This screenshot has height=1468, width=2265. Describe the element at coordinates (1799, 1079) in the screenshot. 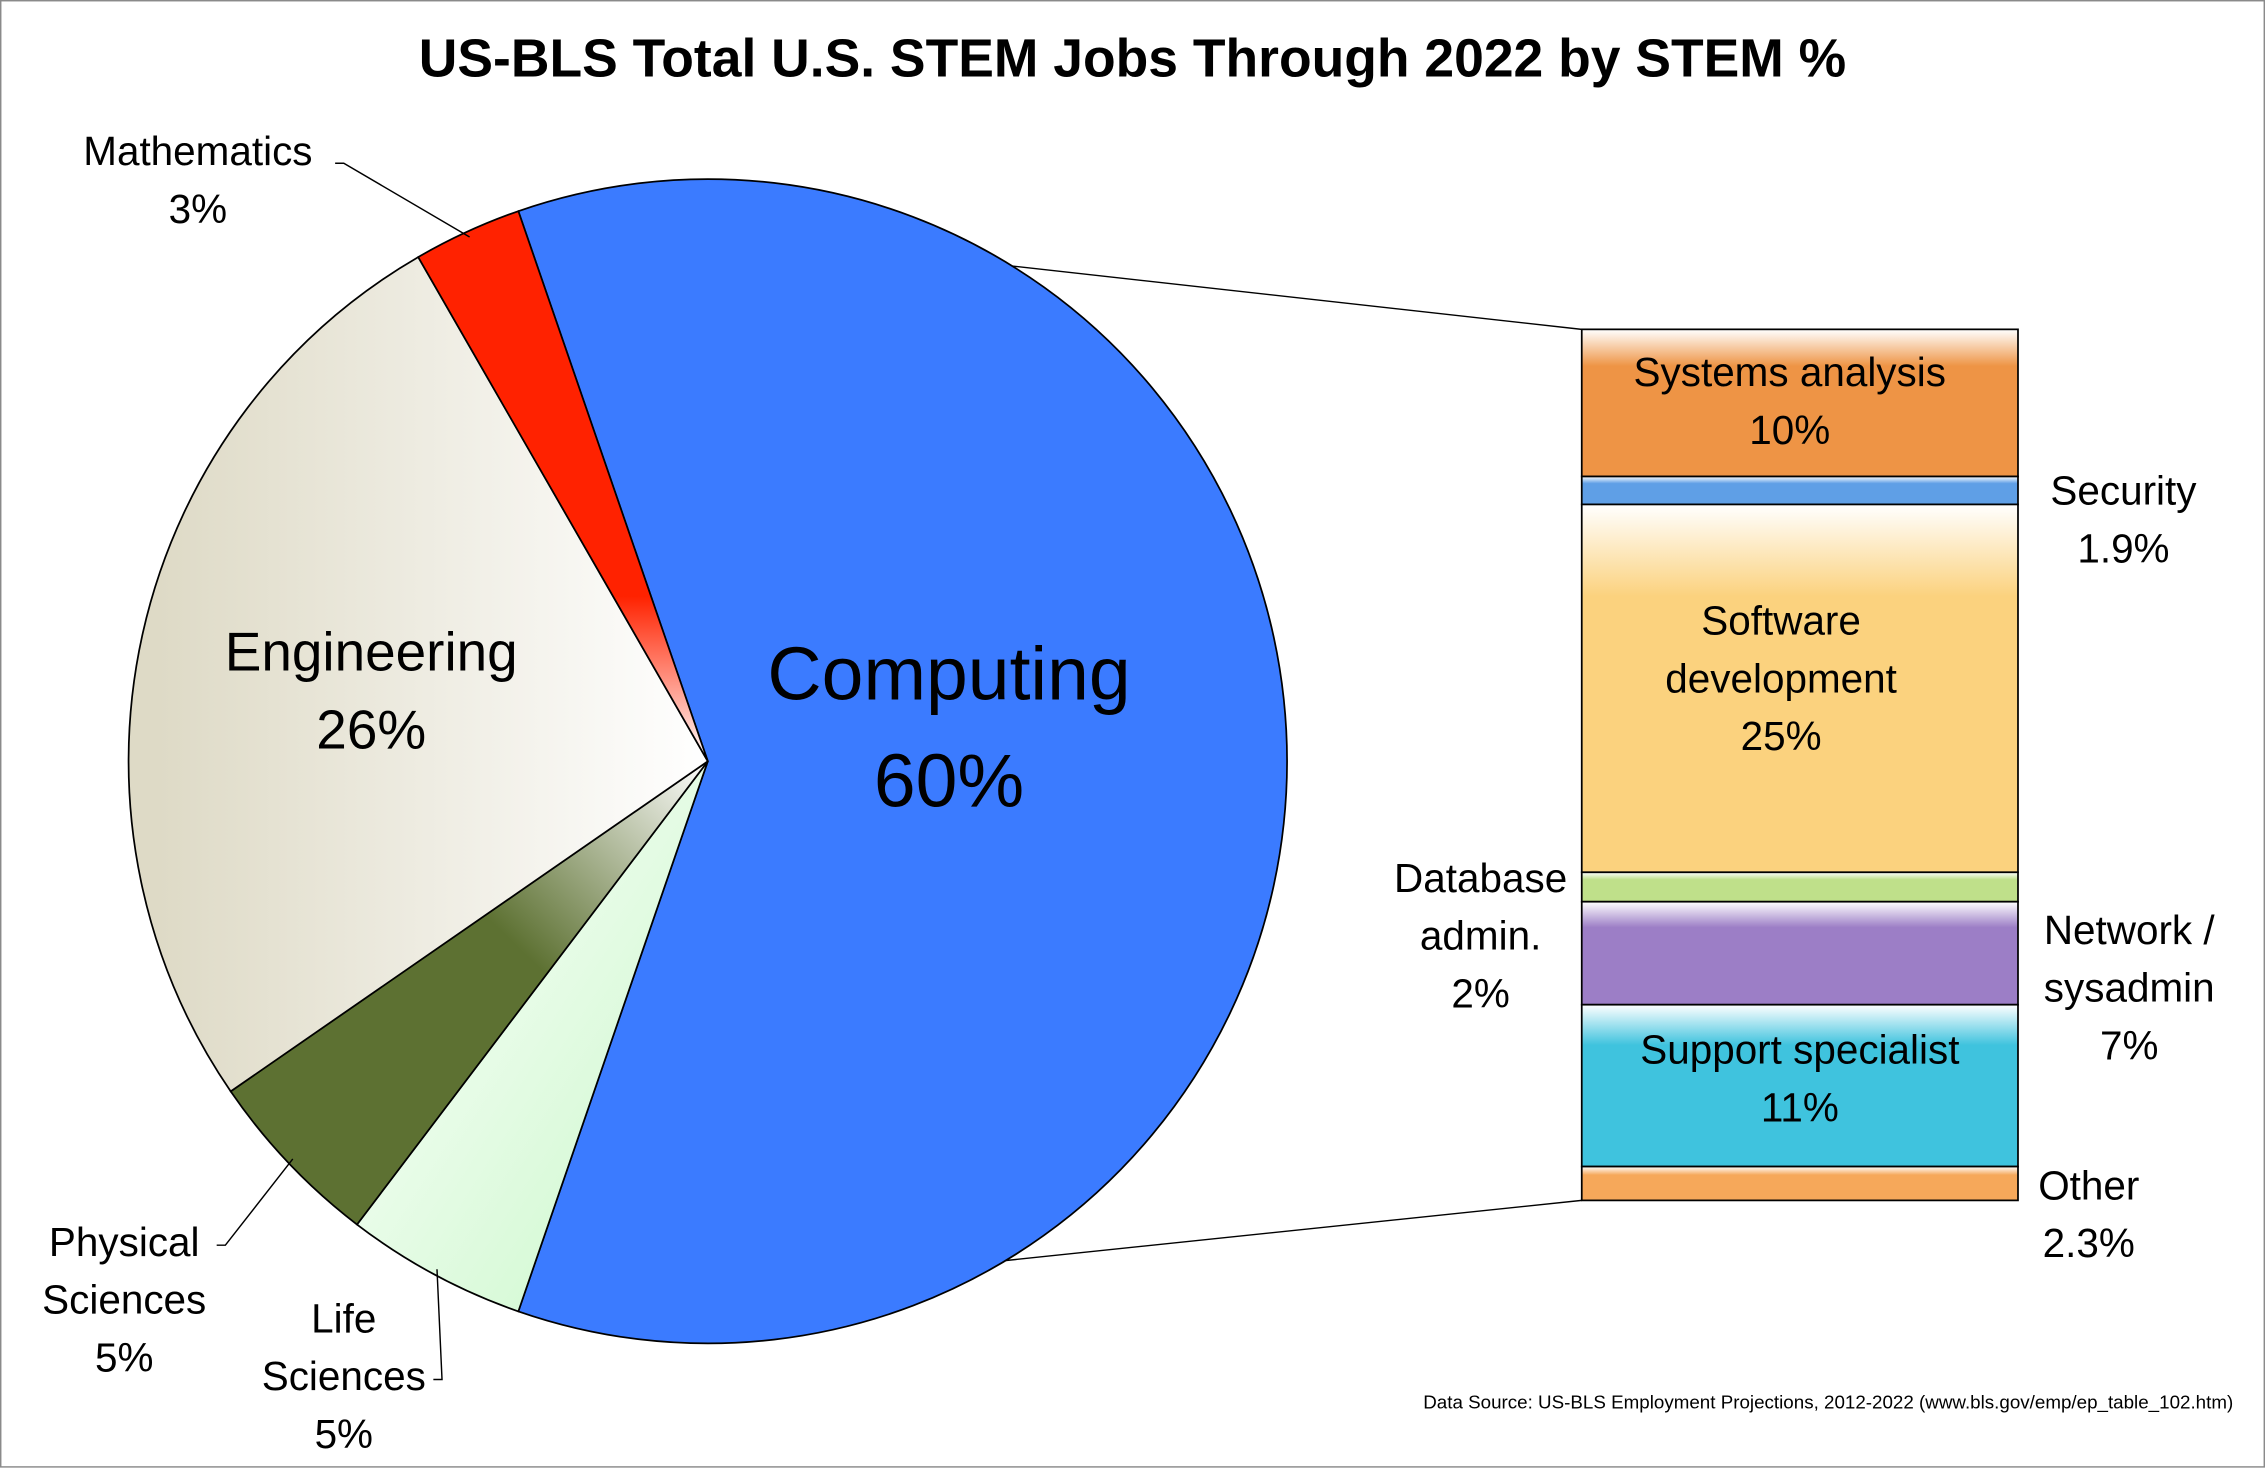

I see `bar-label: Support specialist 11%` at that location.